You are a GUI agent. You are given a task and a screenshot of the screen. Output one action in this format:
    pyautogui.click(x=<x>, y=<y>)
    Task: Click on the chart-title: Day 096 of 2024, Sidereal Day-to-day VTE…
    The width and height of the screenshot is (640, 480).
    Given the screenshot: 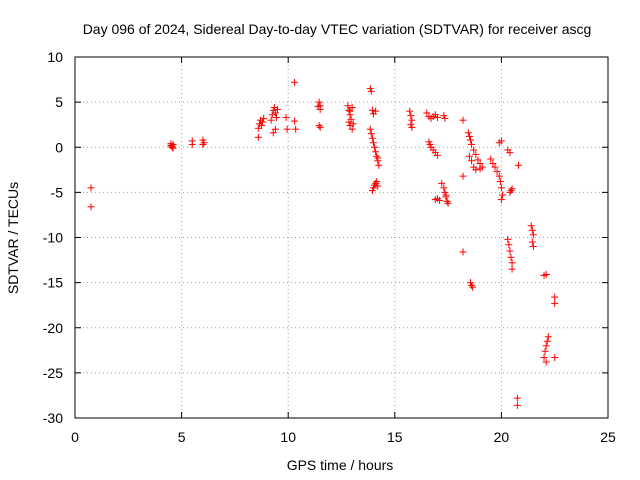 What is the action you would take?
    pyautogui.click(x=337, y=29)
    